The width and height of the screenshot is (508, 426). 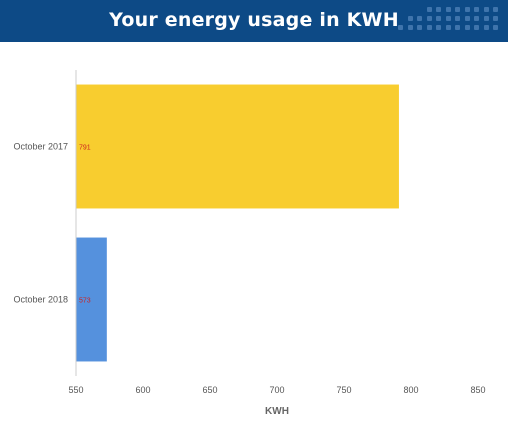 I want to click on x-tick-labels: 550 600 650 700 750 800 850, so click(x=276, y=390).